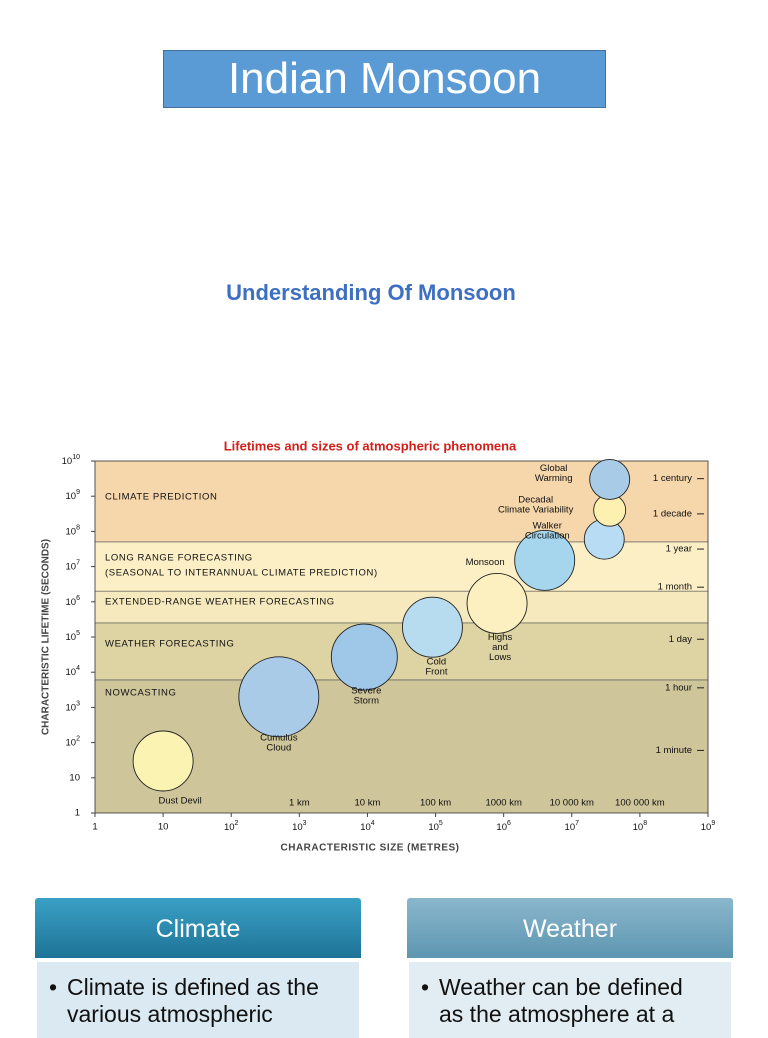 The image size is (768, 1038). What do you see at coordinates (366, 691) in the screenshot?
I see `phenomenon-label: Severe` at bounding box center [366, 691].